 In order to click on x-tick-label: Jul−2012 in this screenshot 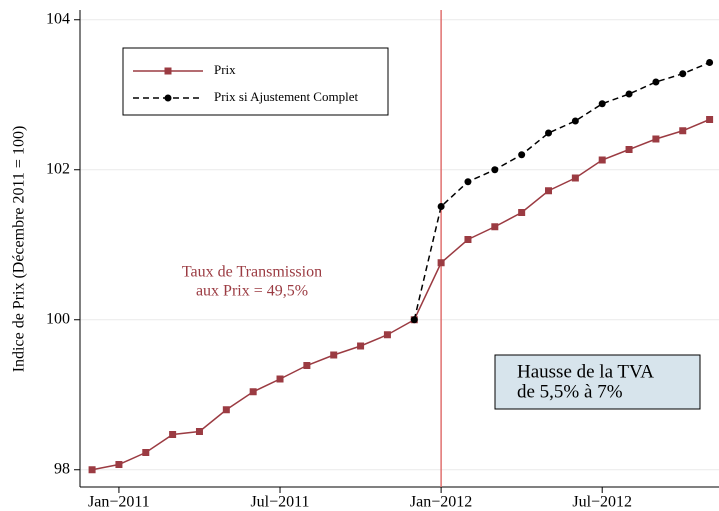, I will do `click(602, 502)`.